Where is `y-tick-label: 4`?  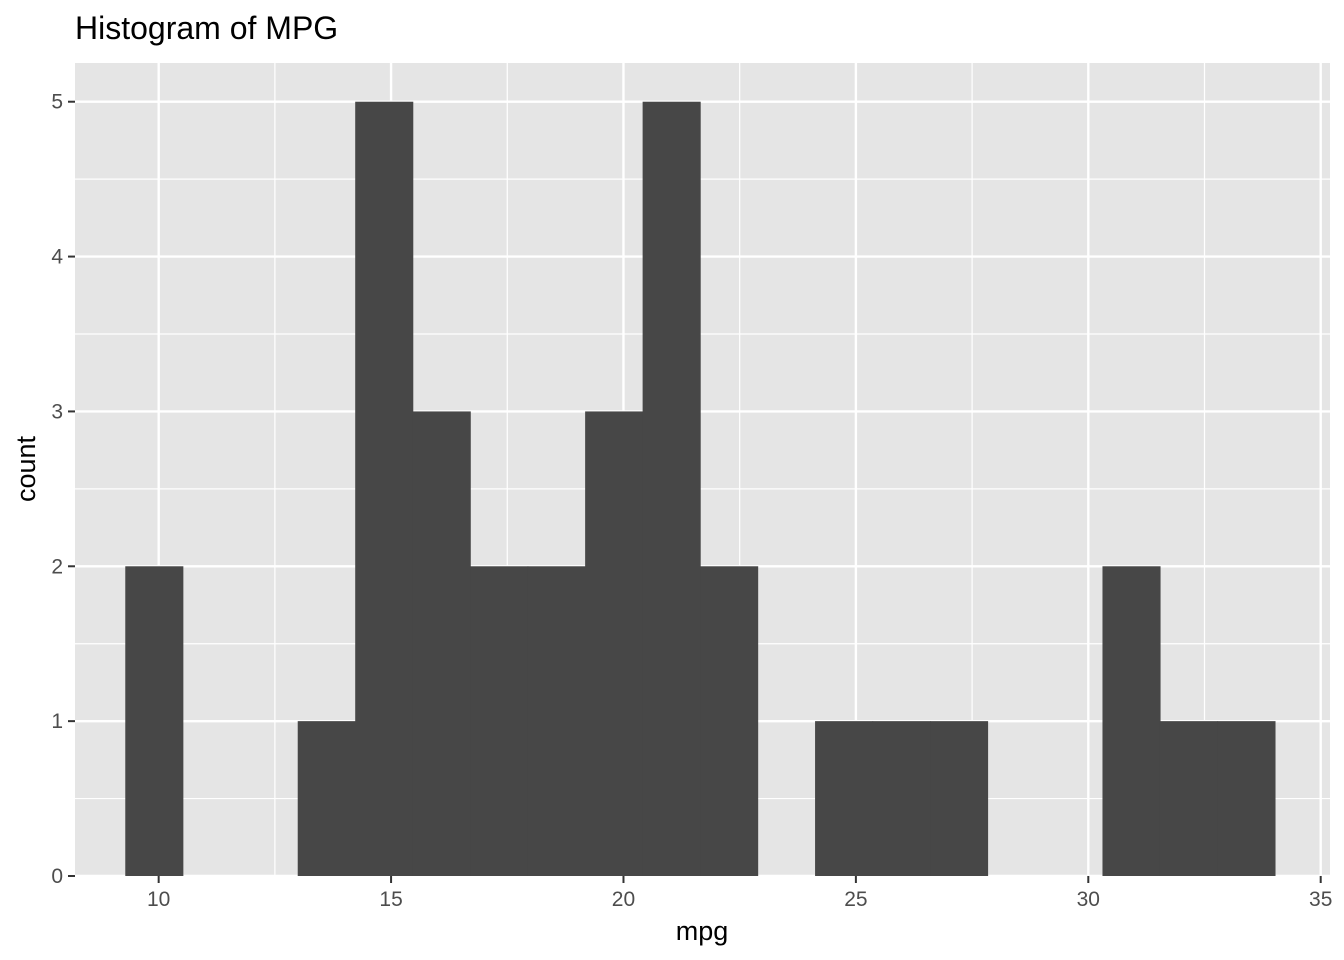
y-tick-label: 4 is located at coordinates (57, 257).